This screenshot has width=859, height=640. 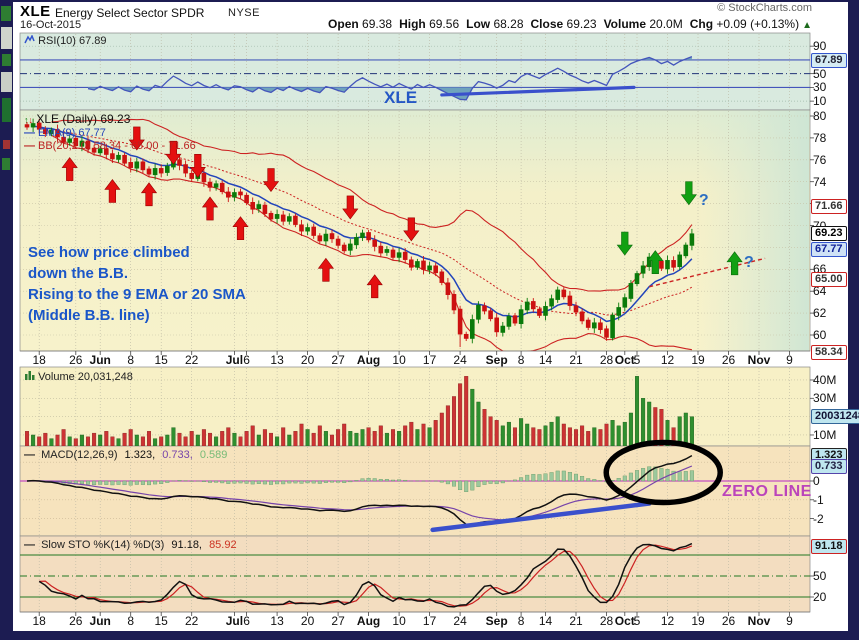 I want to click on macd-signal-line, so click(x=359, y=493).